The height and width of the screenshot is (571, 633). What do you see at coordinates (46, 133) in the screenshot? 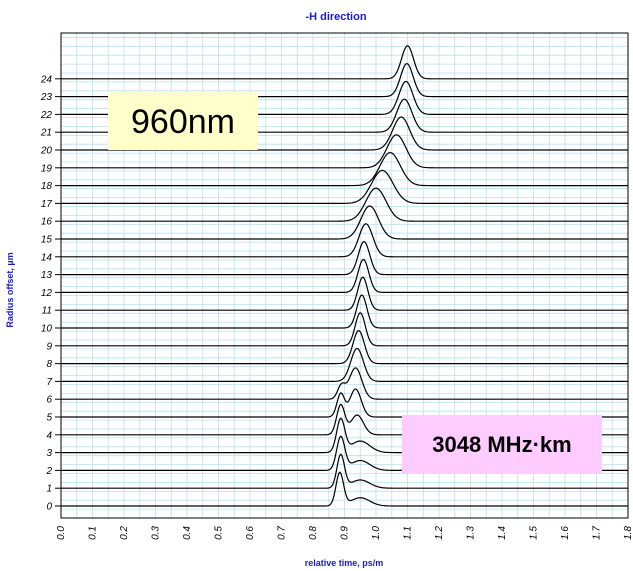
I see `y-tick-label: 21` at bounding box center [46, 133].